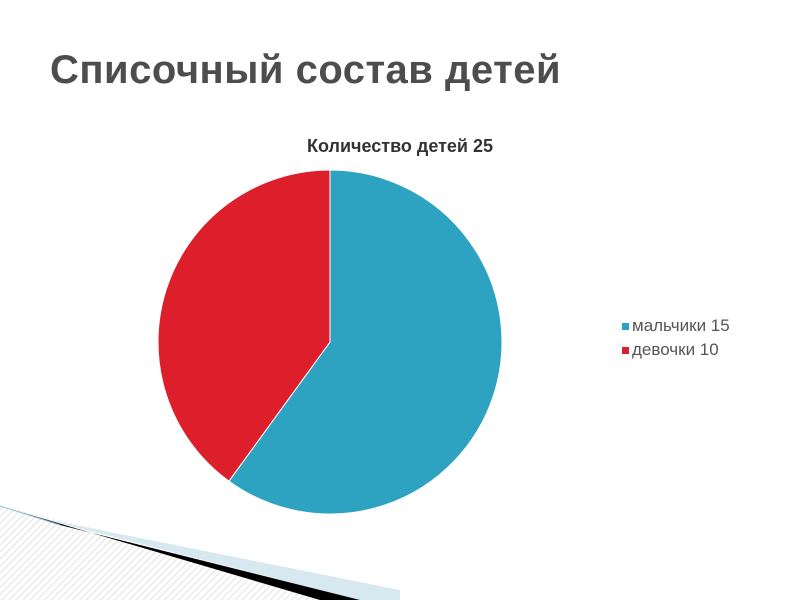 This screenshot has width=800, height=600. I want to click on light-blue-band, so click(220, 559).